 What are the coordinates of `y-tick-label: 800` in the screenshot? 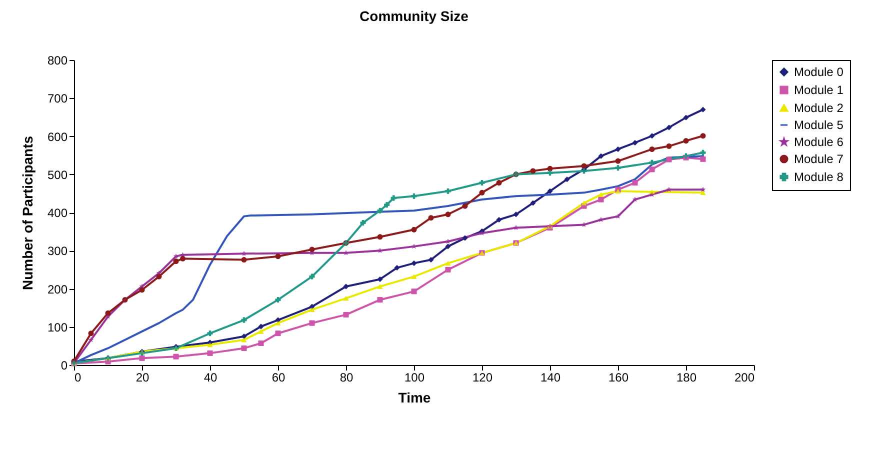 It's located at (57, 61).